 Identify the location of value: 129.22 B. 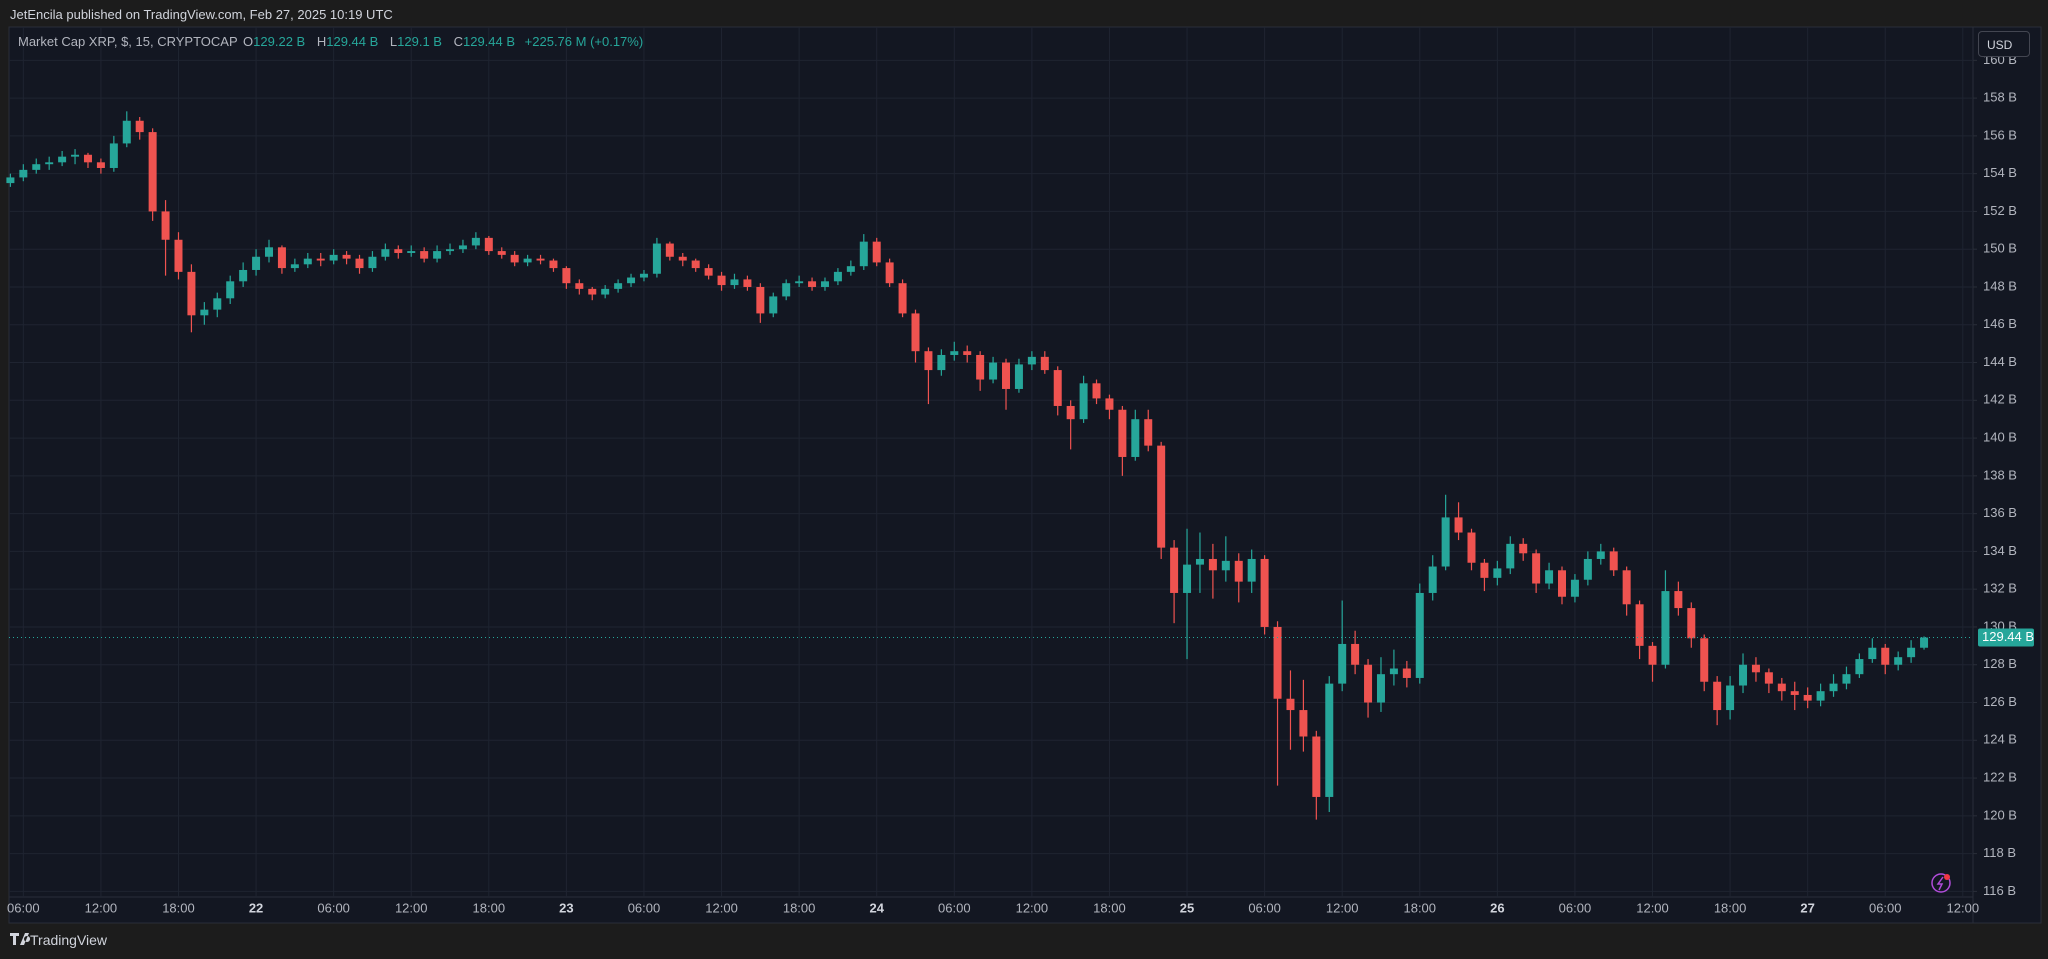
(279, 41).